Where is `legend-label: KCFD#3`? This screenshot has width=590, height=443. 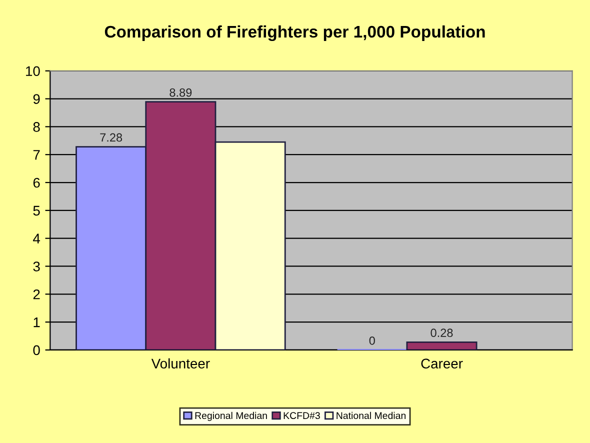
legend-label: KCFD#3 is located at coordinates (302, 416).